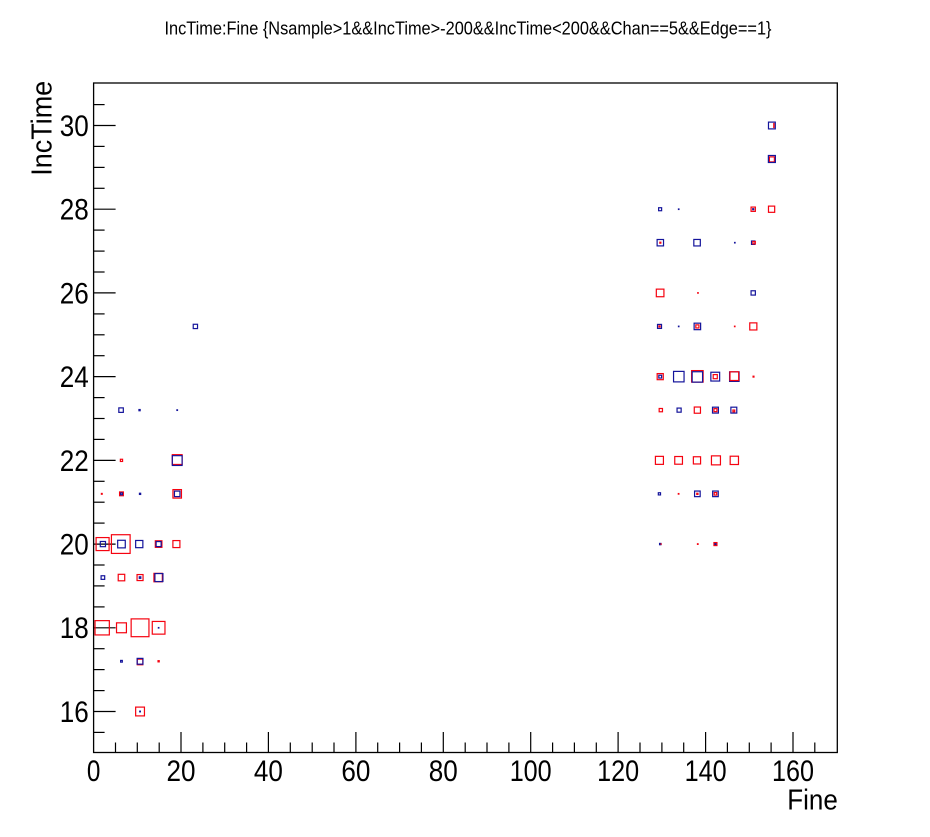 This screenshot has width=930, height=837. Describe the element at coordinates (74, 461) in the screenshot. I see `svg-text: 22` at that location.